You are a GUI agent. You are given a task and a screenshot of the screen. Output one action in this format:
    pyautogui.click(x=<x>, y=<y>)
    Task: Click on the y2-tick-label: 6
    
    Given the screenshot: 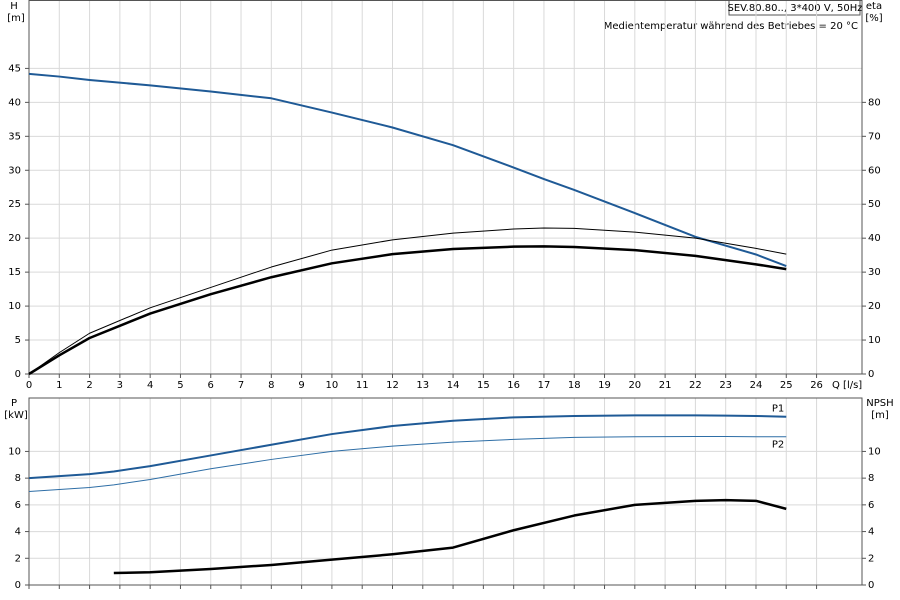 What is the action you would take?
    pyautogui.click(x=871, y=505)
    